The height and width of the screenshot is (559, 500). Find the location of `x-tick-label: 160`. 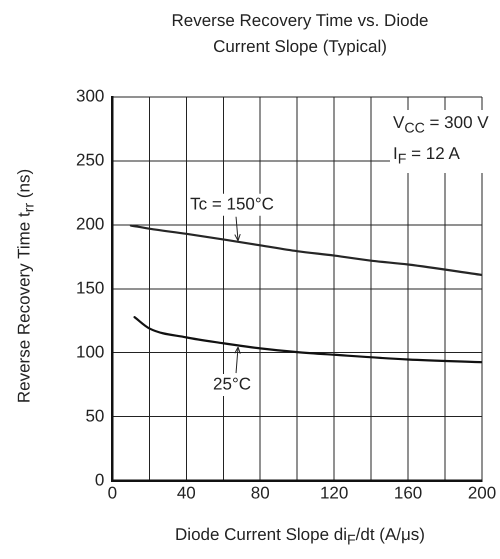

x-tick-label: 160 is located at coordinates (408, 492).